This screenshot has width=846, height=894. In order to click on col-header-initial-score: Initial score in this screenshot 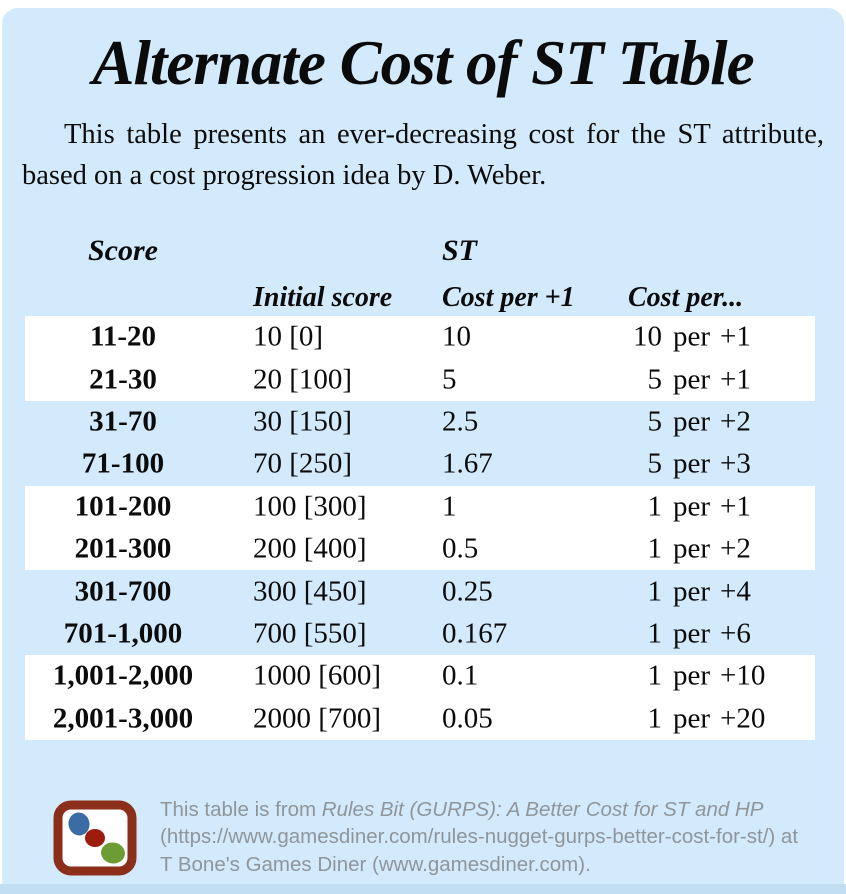, I will do `click(323, 297)`.